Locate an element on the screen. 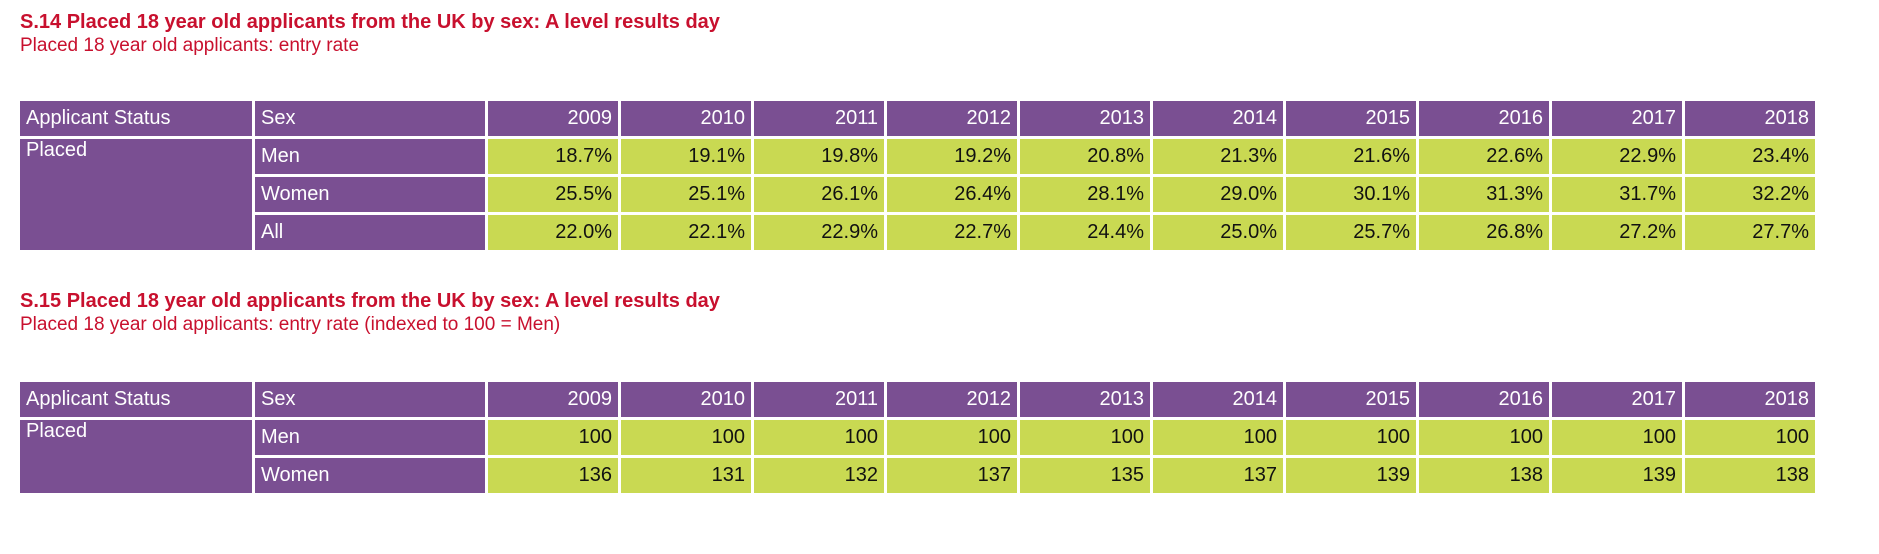  value-cell: 22.7% is located at coordinates (952, 232).